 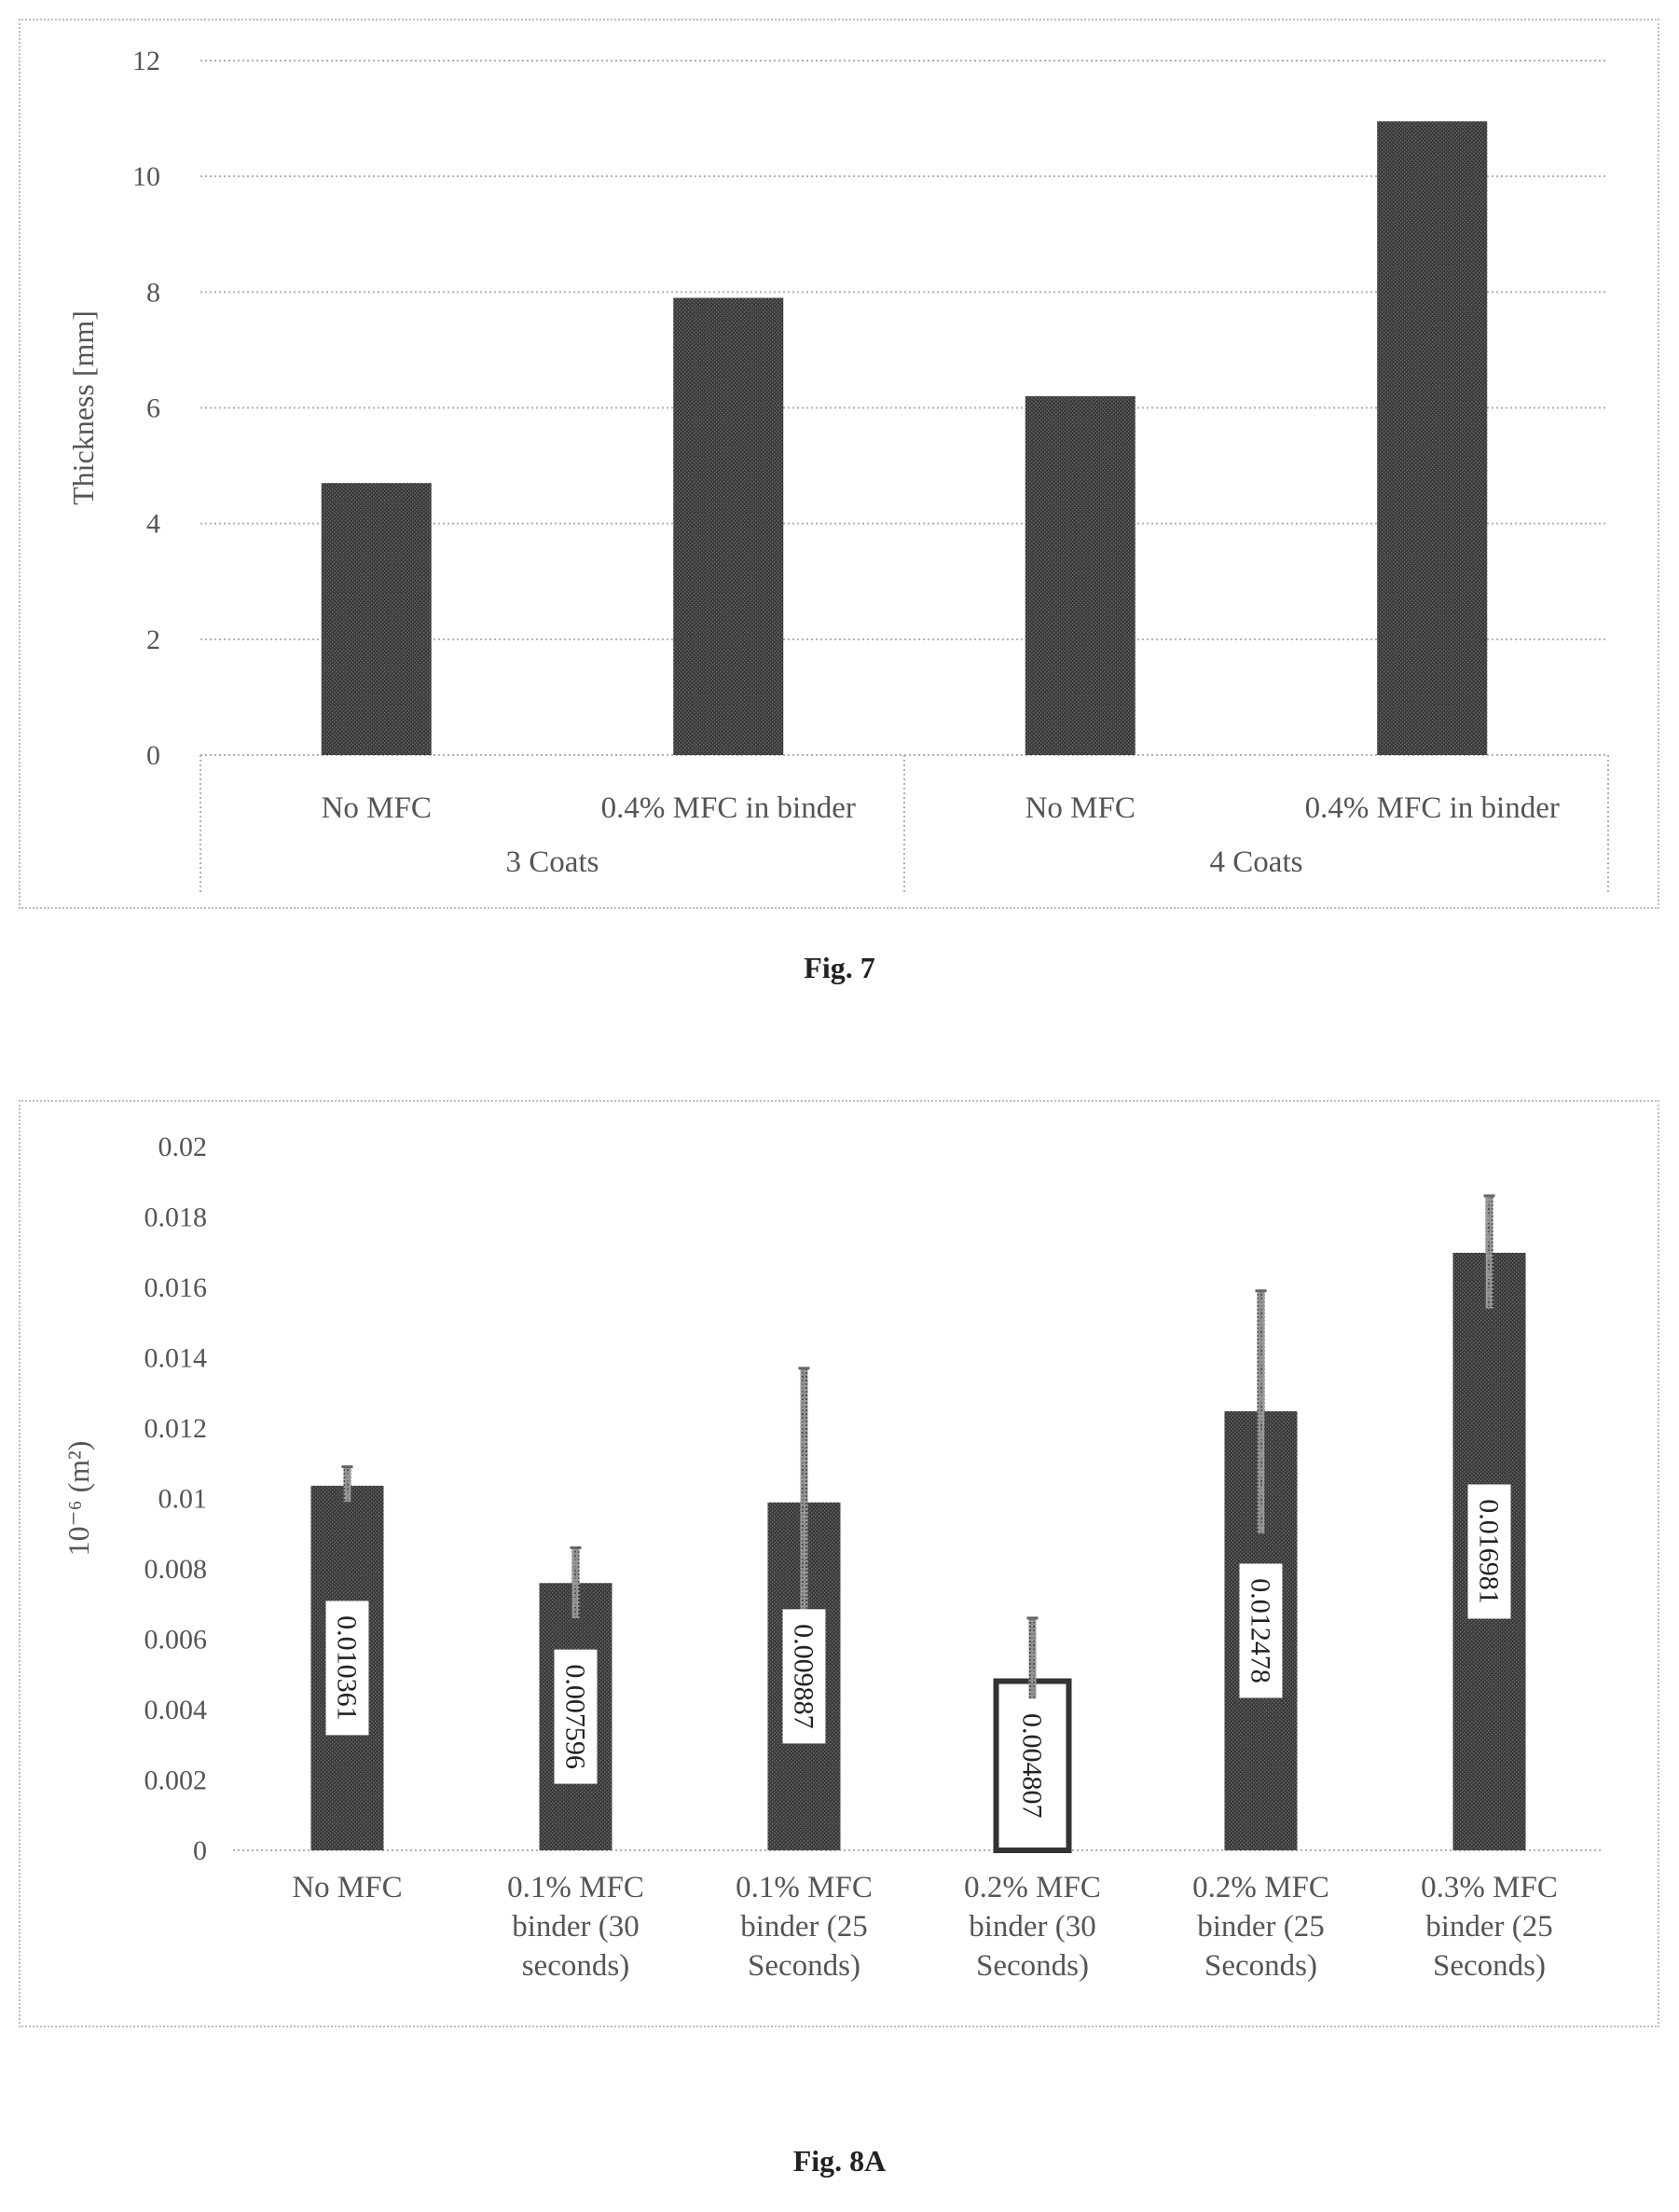 I want to click on data-label: 0.010361, so click(x=347, y=1668).